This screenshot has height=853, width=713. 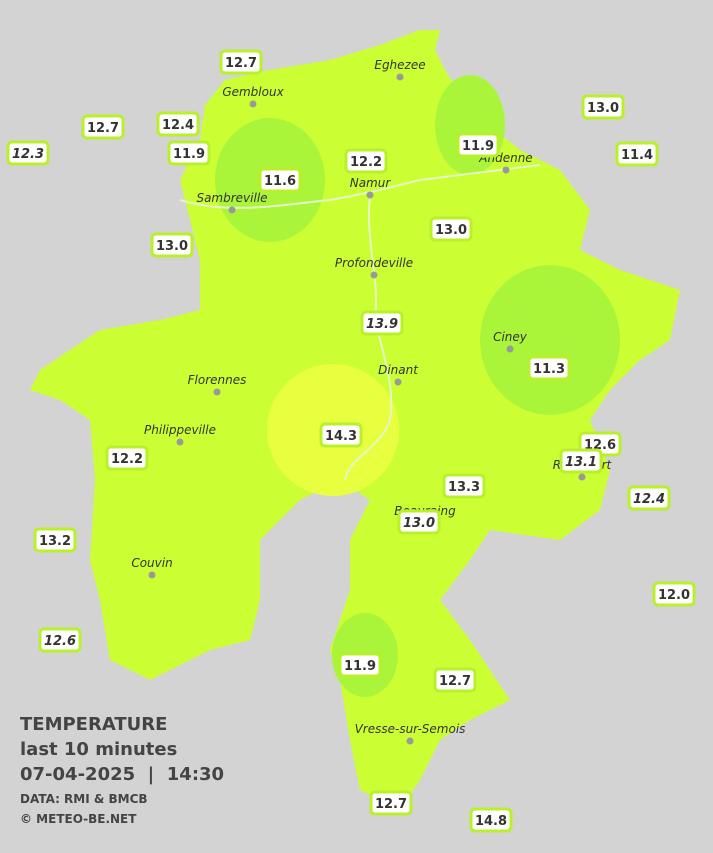 I want to click on city-name: Couvin, so click(x=151, y=563).